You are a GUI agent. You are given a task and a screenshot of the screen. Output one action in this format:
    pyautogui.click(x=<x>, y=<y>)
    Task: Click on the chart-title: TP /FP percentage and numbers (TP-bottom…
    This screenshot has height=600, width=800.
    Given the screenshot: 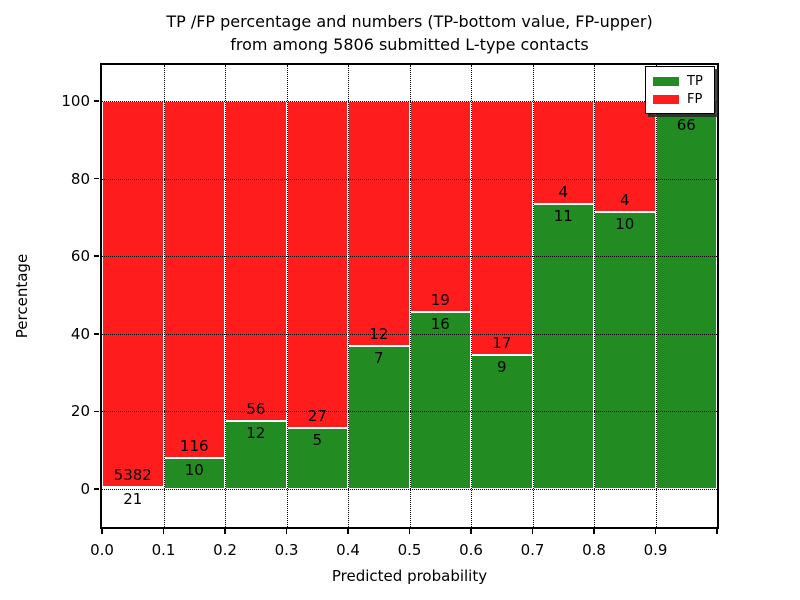 What is the action you would take?
    pyautogui.click(x=409, y=33)
    